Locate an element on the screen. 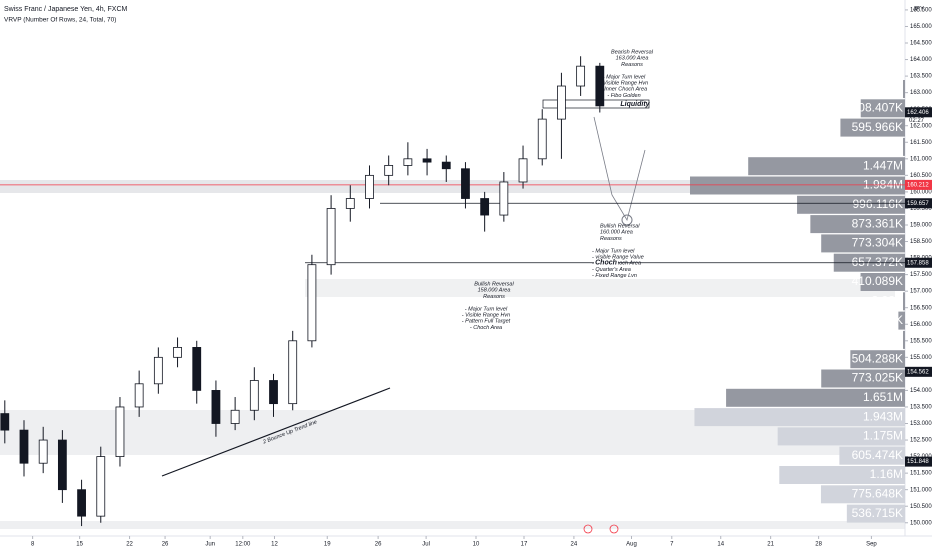 The image size is (932, 550). annotation: - Visible Range Hvn is located at coordinates (486, 315).